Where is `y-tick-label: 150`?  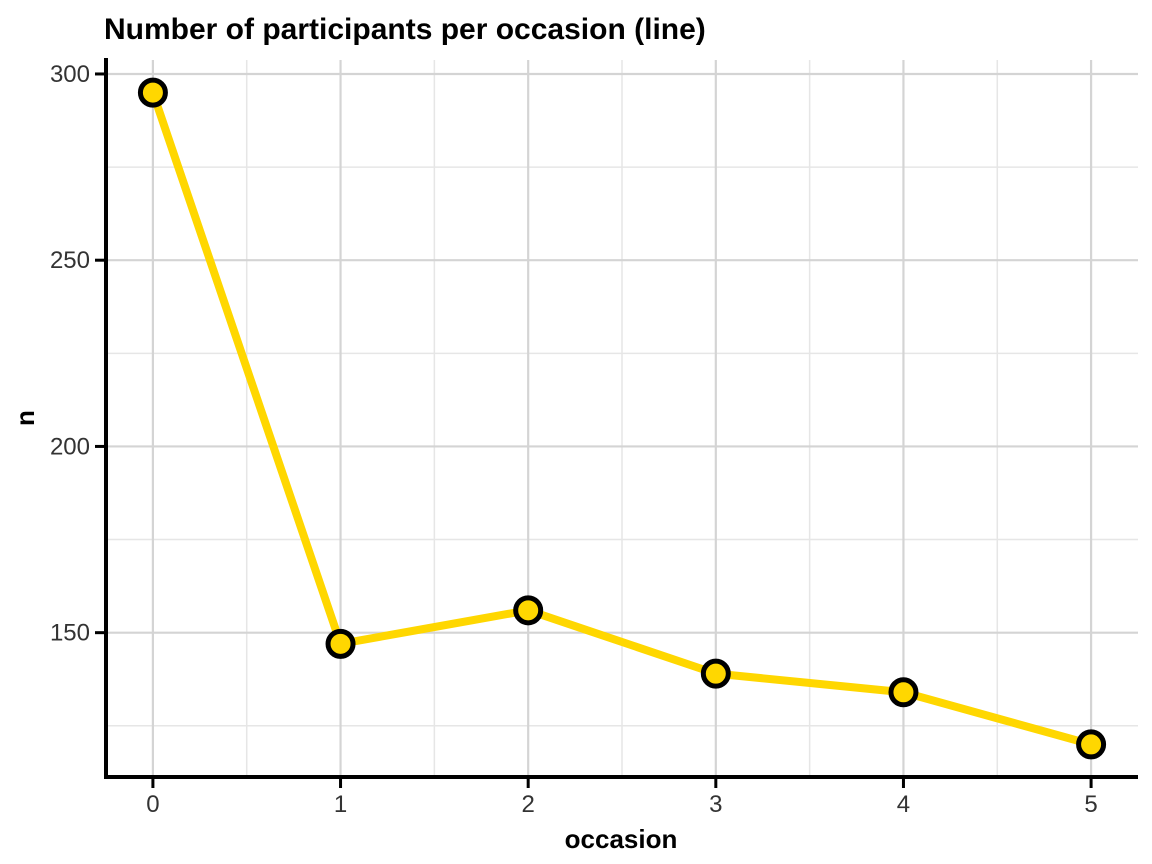 y-tick-label: 150 is located at coordinates (70, 633).